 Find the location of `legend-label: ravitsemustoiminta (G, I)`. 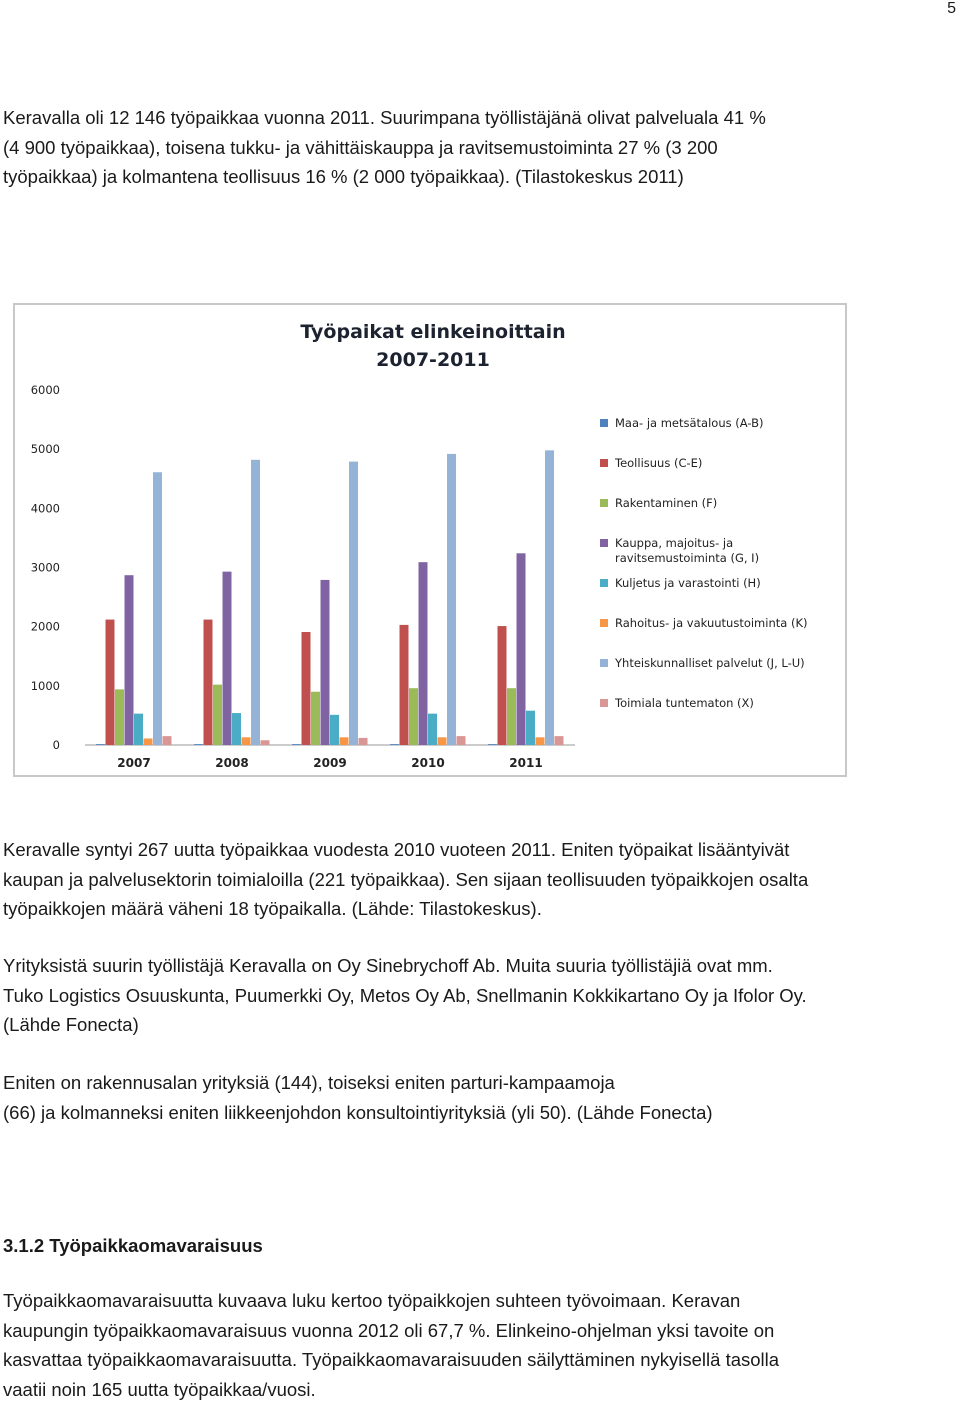

legend-label: ravitsemustoiminta (G, I) is located at coordinates (687, 558).